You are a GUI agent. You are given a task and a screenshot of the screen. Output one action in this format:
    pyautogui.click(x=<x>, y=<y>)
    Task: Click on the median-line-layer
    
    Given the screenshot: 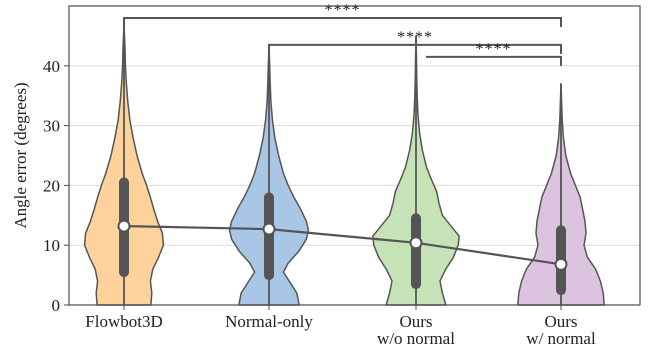 What is the action you would take?
    pyautogui.click(x=342, y=245)
    